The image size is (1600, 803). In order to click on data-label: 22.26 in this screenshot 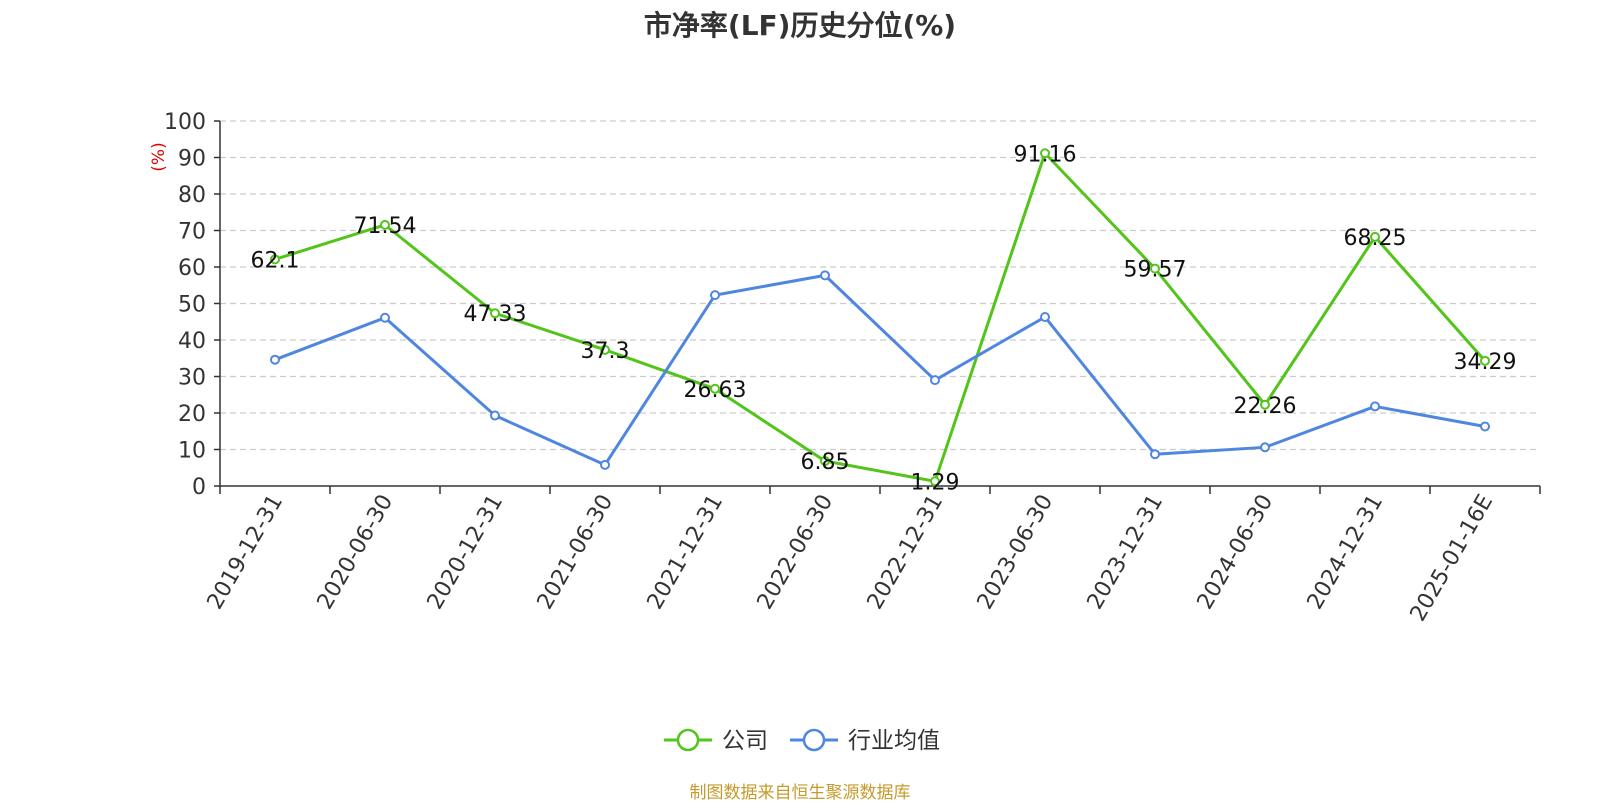, I will do `click(1265, 406)`.